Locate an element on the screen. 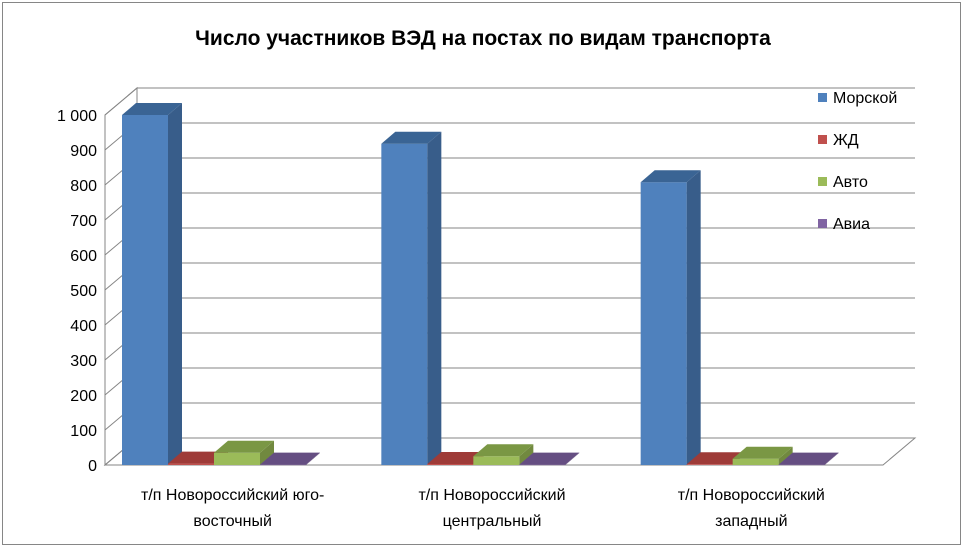  legend: Морской ЖД Авто Авиа is located at coordinates (857, 161).